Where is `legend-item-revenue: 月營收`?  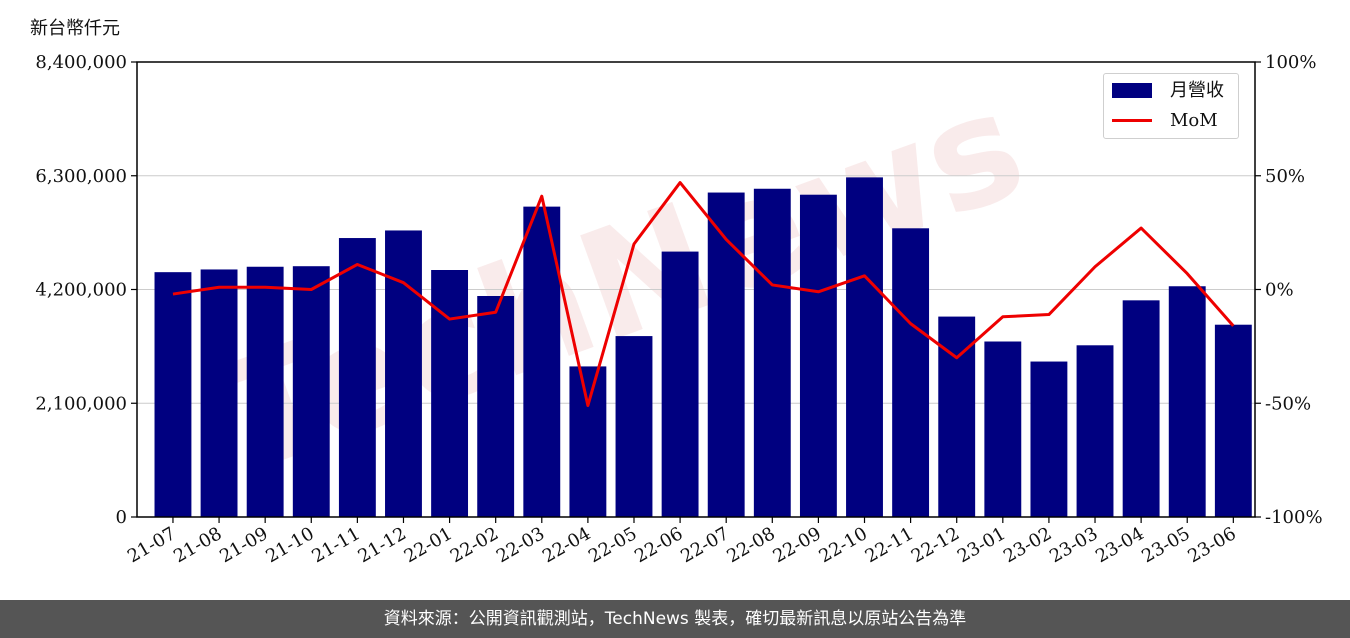
legend-item-revenue: 月營收 is located at coordinates (1174, 91).